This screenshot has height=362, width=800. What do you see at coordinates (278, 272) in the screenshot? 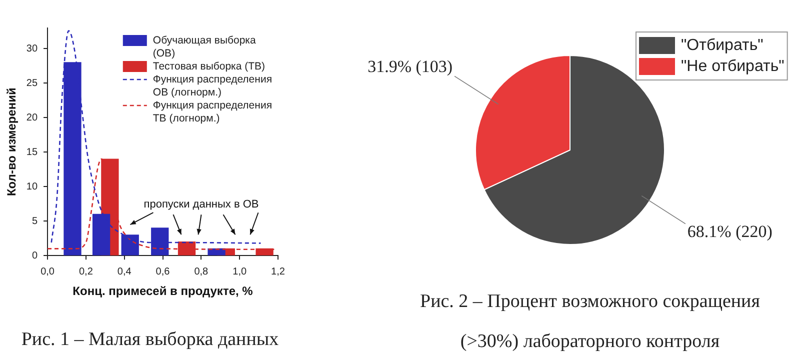
I see `x-tick-label: 1,2` at bounding box center [278, 272].